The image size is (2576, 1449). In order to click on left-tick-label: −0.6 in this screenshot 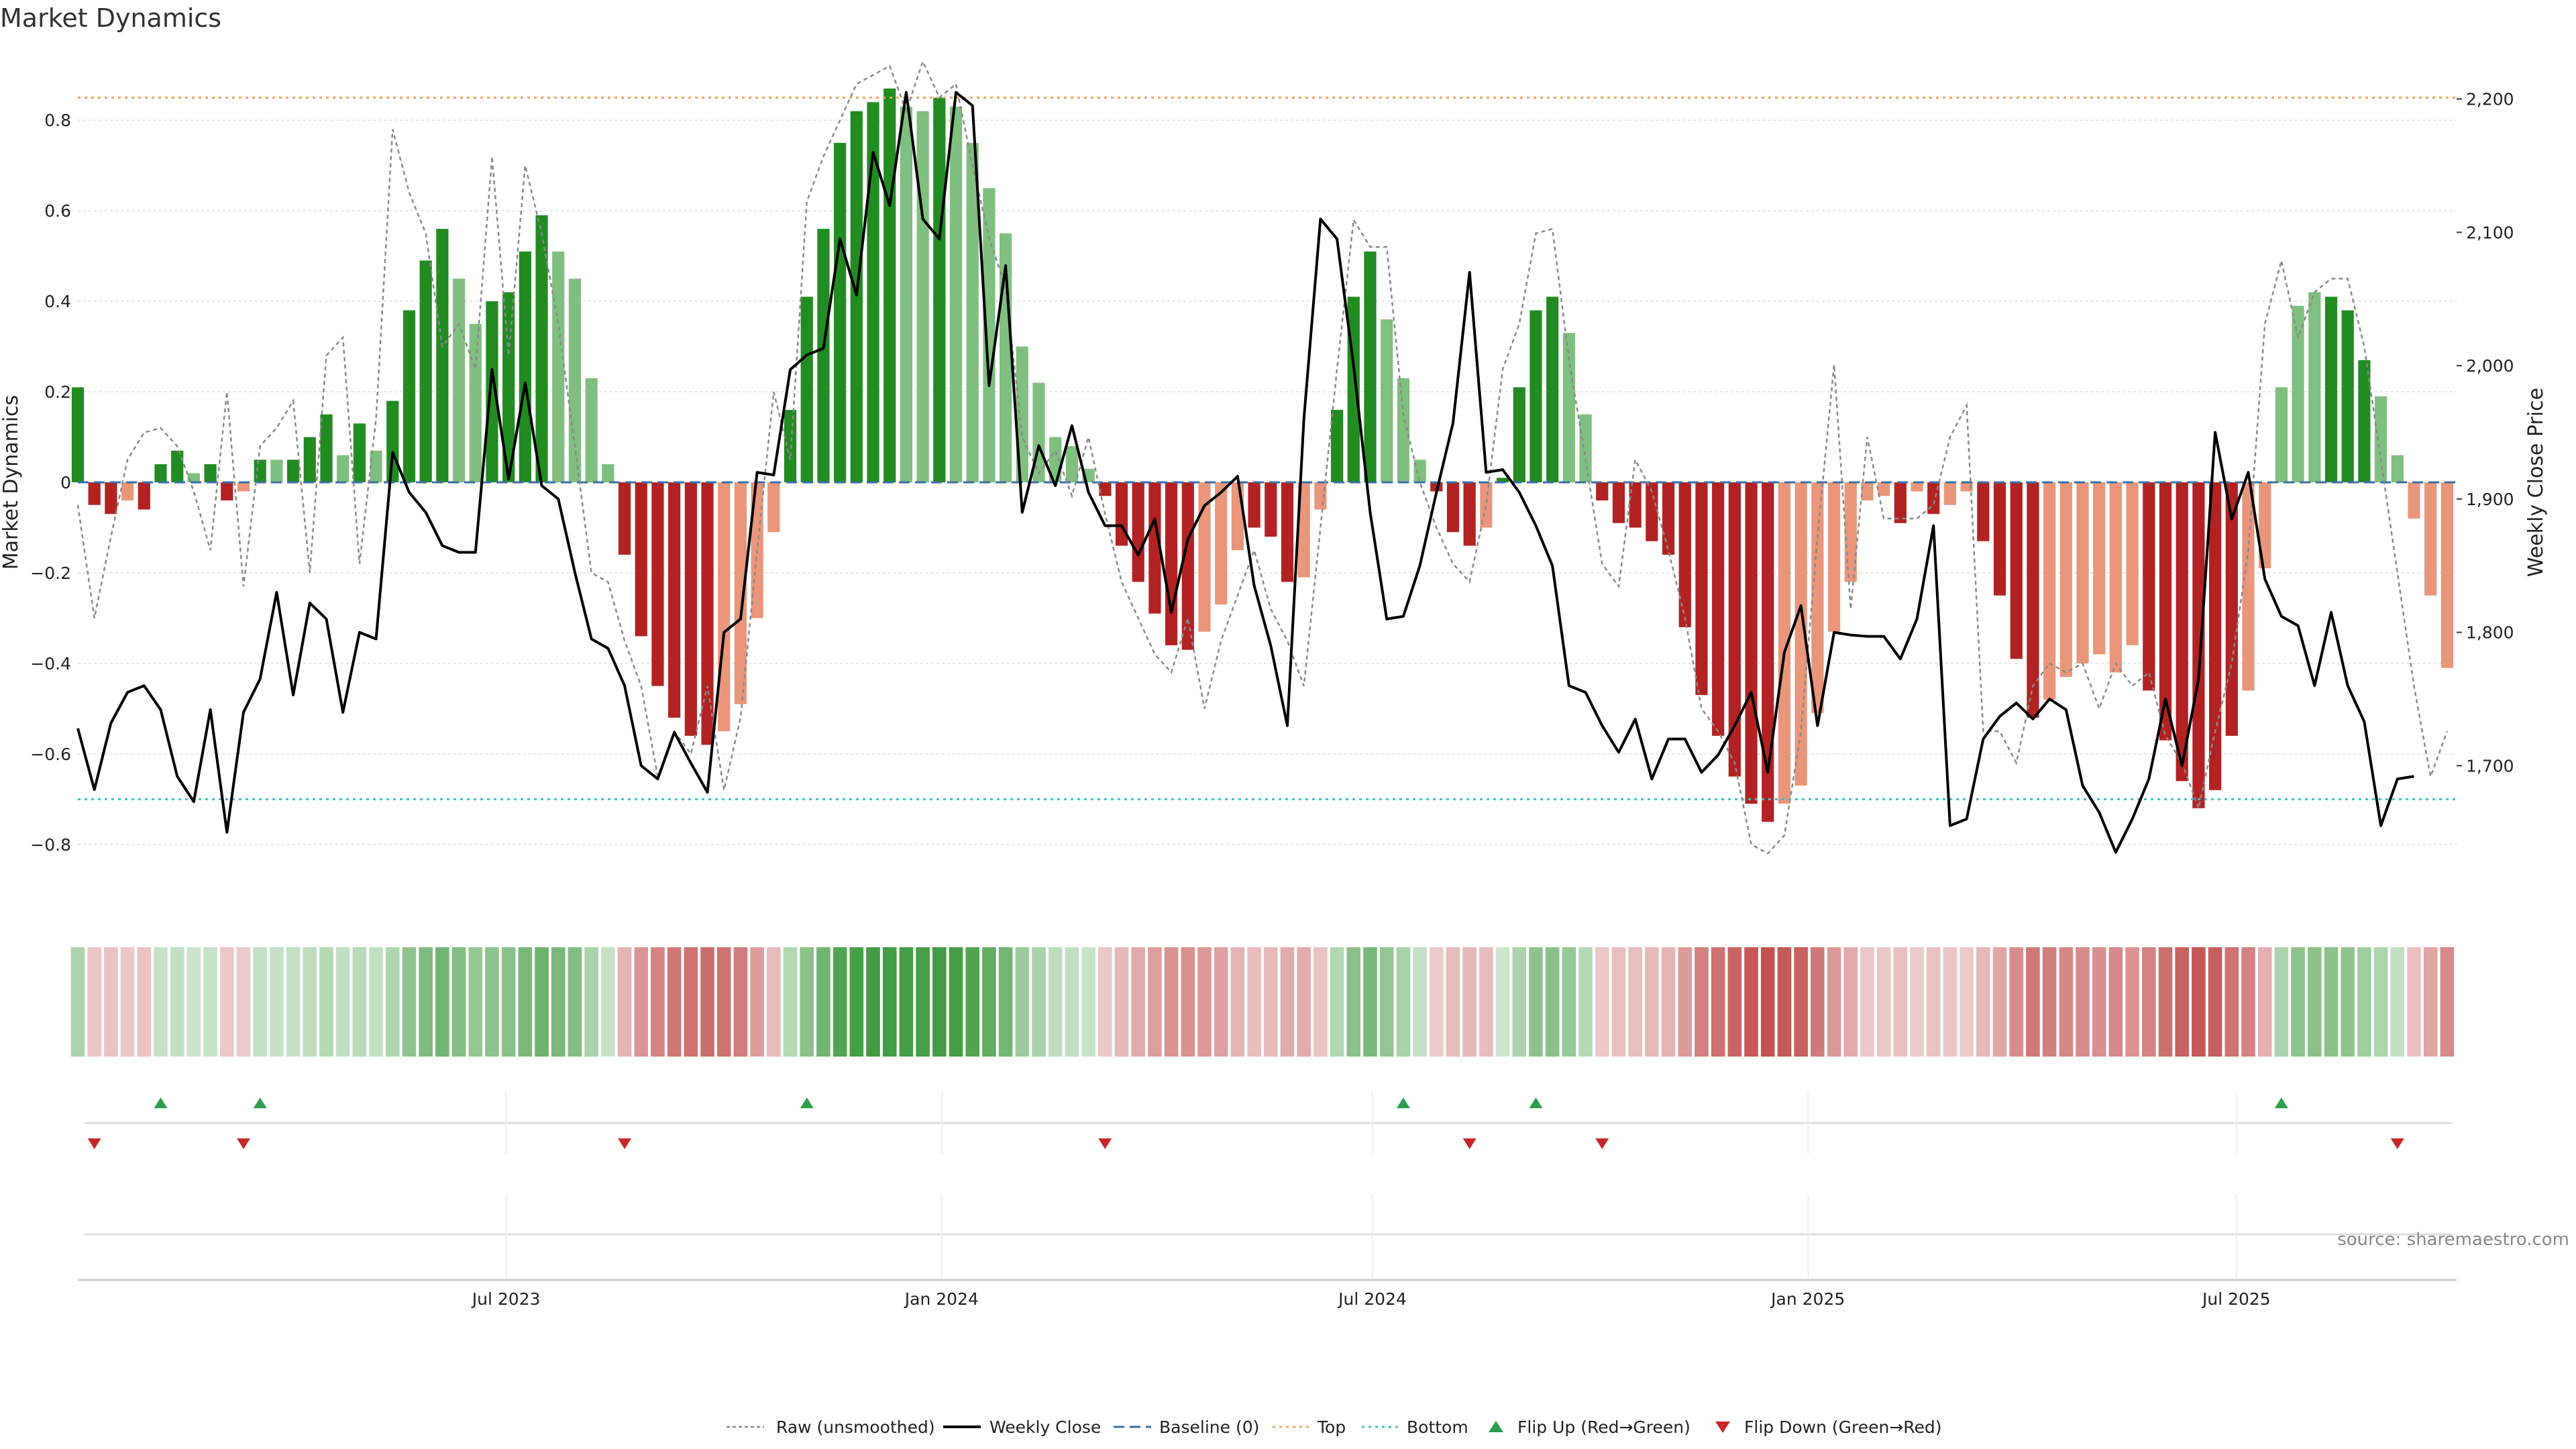, I will do `click(50, 754)`.